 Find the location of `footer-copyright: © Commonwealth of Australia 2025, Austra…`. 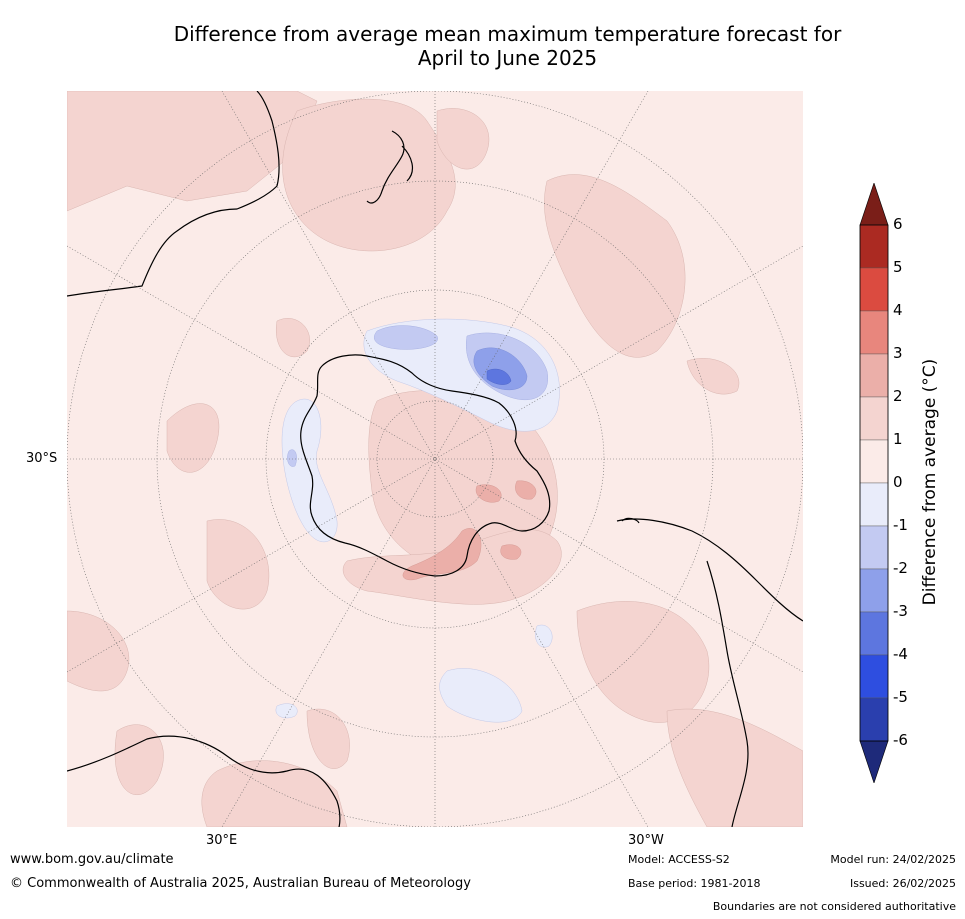

footer-copyright: © Commonwealth of Australia 2025, Austra… is located at coordinates (240, 883).